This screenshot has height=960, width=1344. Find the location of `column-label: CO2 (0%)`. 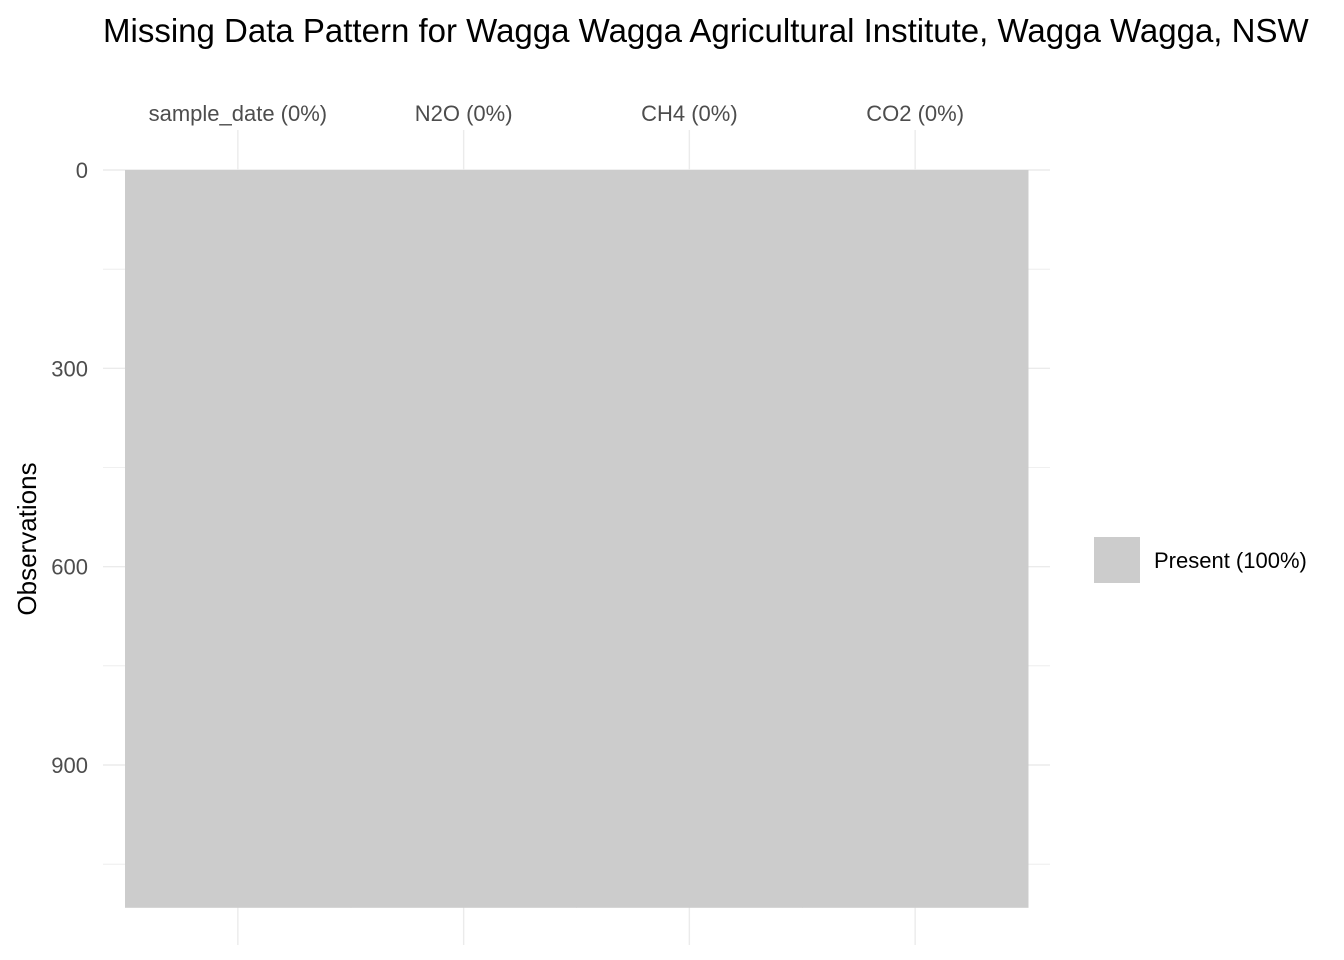

column-label: CO2 (0%) is located at coordinates (915, 113).